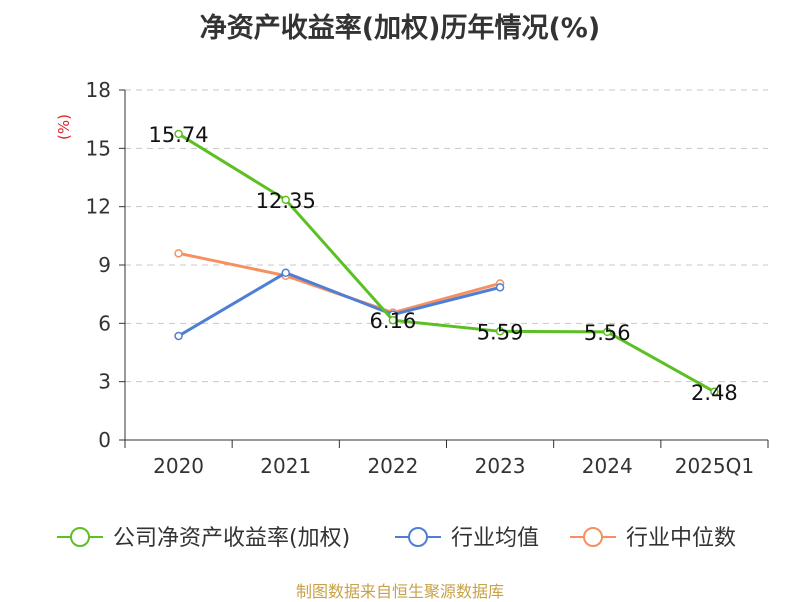 The height and width of the screenshot is (602, 800). What do you see at coordinates (714, 466) in the screenshot?
I see `x-tick-label: 2025Q1` at bounding box center [714, 466].